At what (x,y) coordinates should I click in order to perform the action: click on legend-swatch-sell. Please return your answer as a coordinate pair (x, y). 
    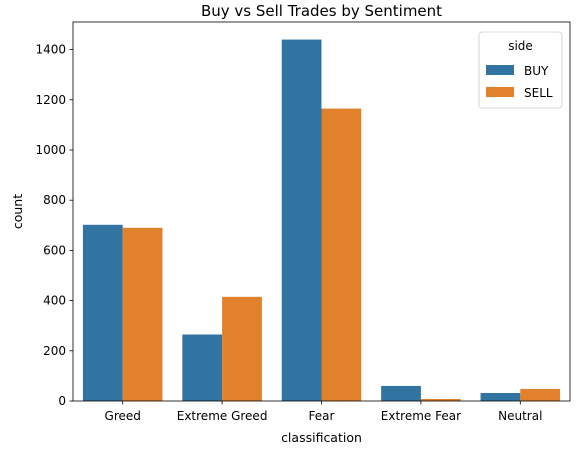
    Looking at the image, I should click on (500, 92).